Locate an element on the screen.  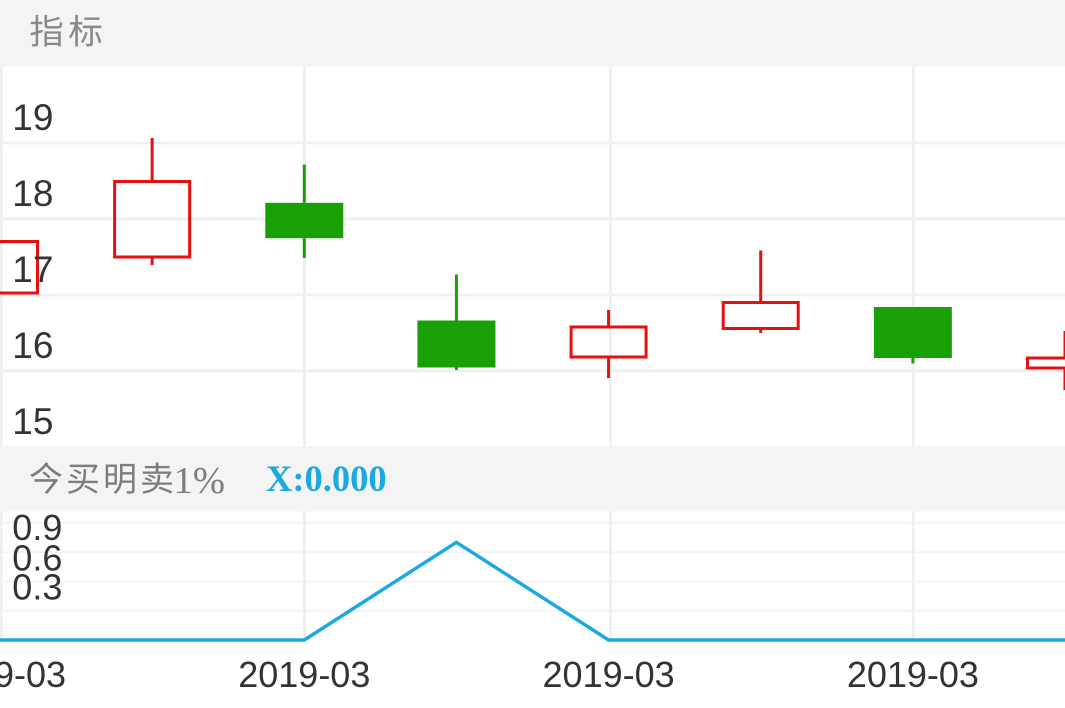
svg-text: 16 is located at coordinates (32, 345).